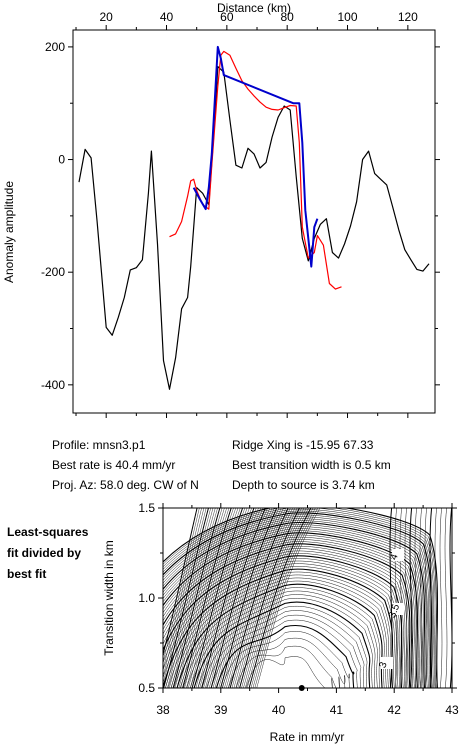  What do you see at coordinates (9, 232) in the screenshot?
I see `y-axis-label: Anomaly amplitude` at bounding box center [9, 232].